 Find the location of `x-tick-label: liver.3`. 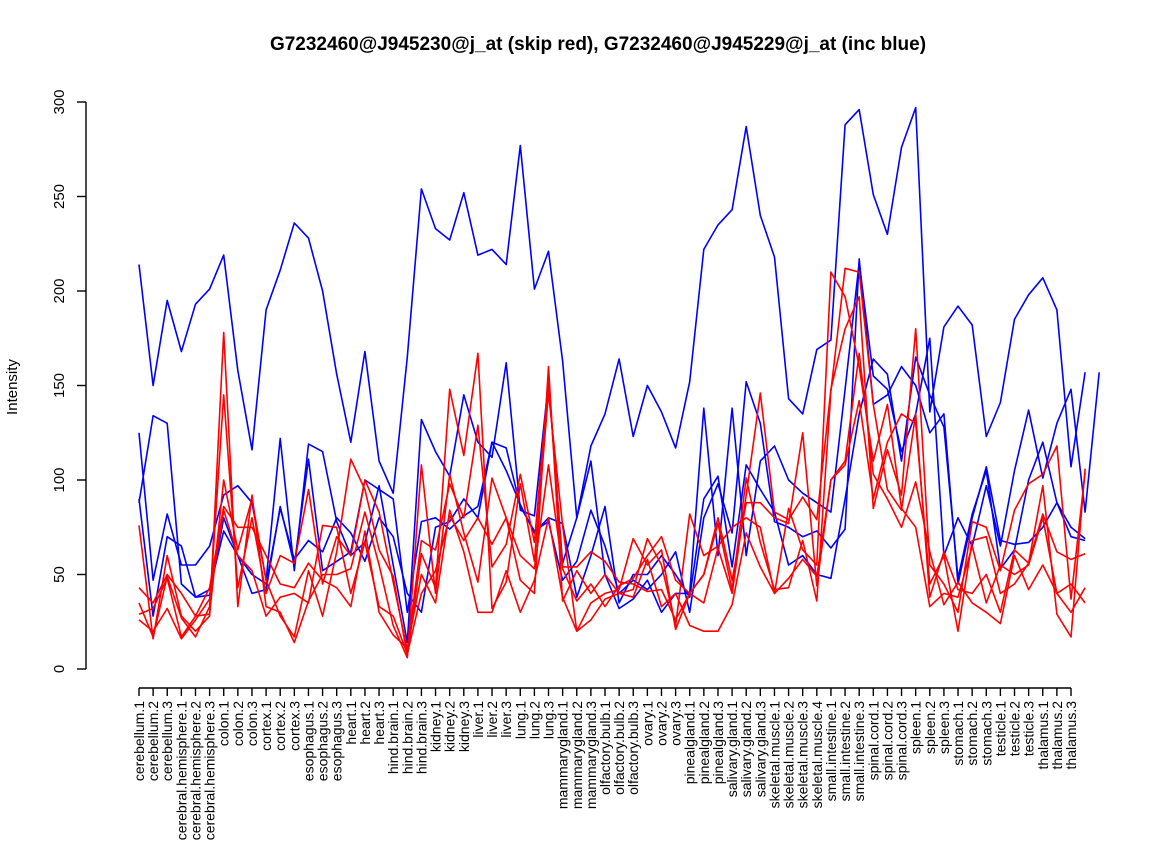

x-tick-label: liver.3 is located at coordinates (506, 719).